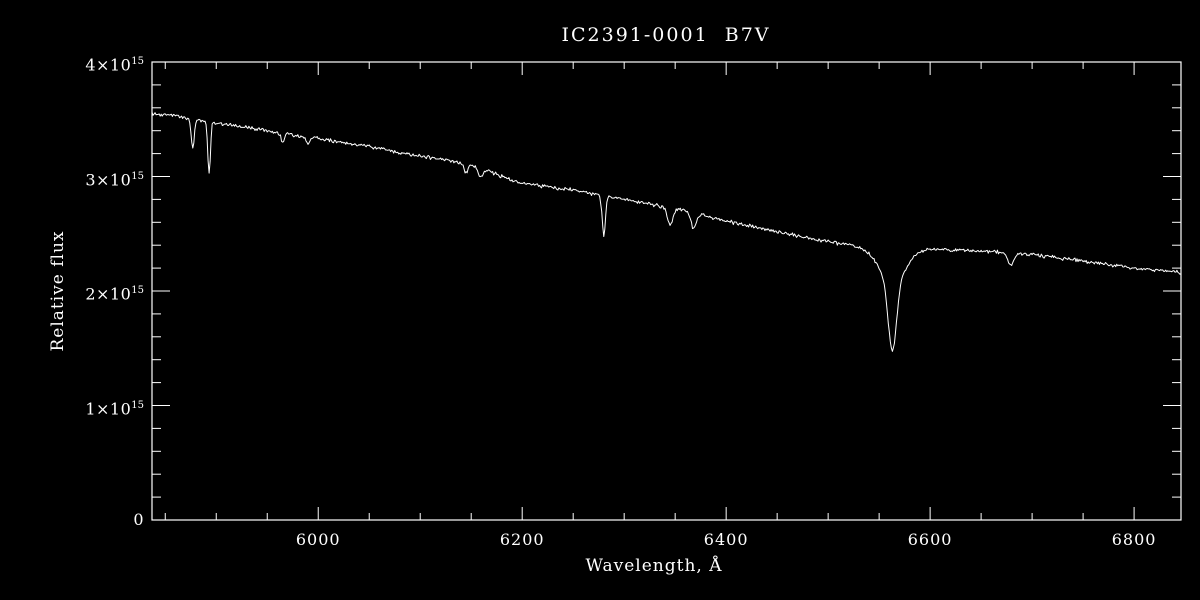 This screenshot has width=1200, height=600. Describe the element at coordinates (114, 408) in the screenshot. I see `y-tick-label-1×10e15: 1×10¹⁵` at that location.